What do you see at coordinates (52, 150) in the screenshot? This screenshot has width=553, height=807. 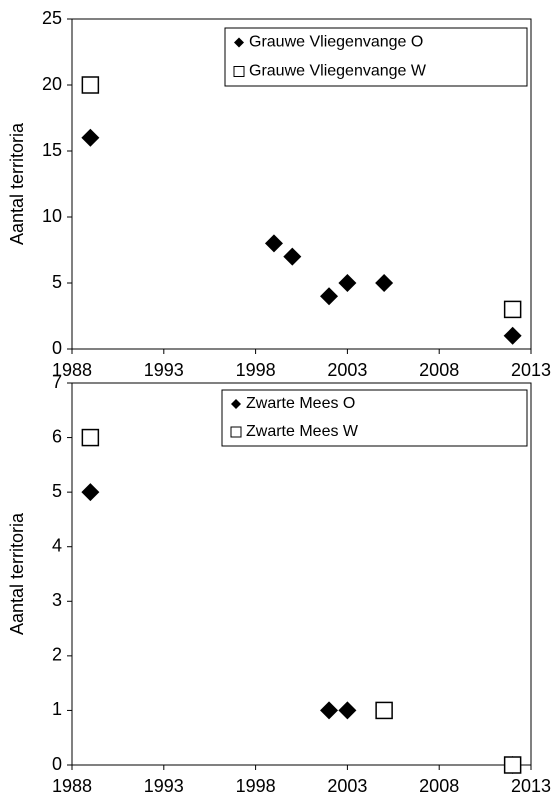 I see `y-tick-label: 15` at bounding box center [52, 150].